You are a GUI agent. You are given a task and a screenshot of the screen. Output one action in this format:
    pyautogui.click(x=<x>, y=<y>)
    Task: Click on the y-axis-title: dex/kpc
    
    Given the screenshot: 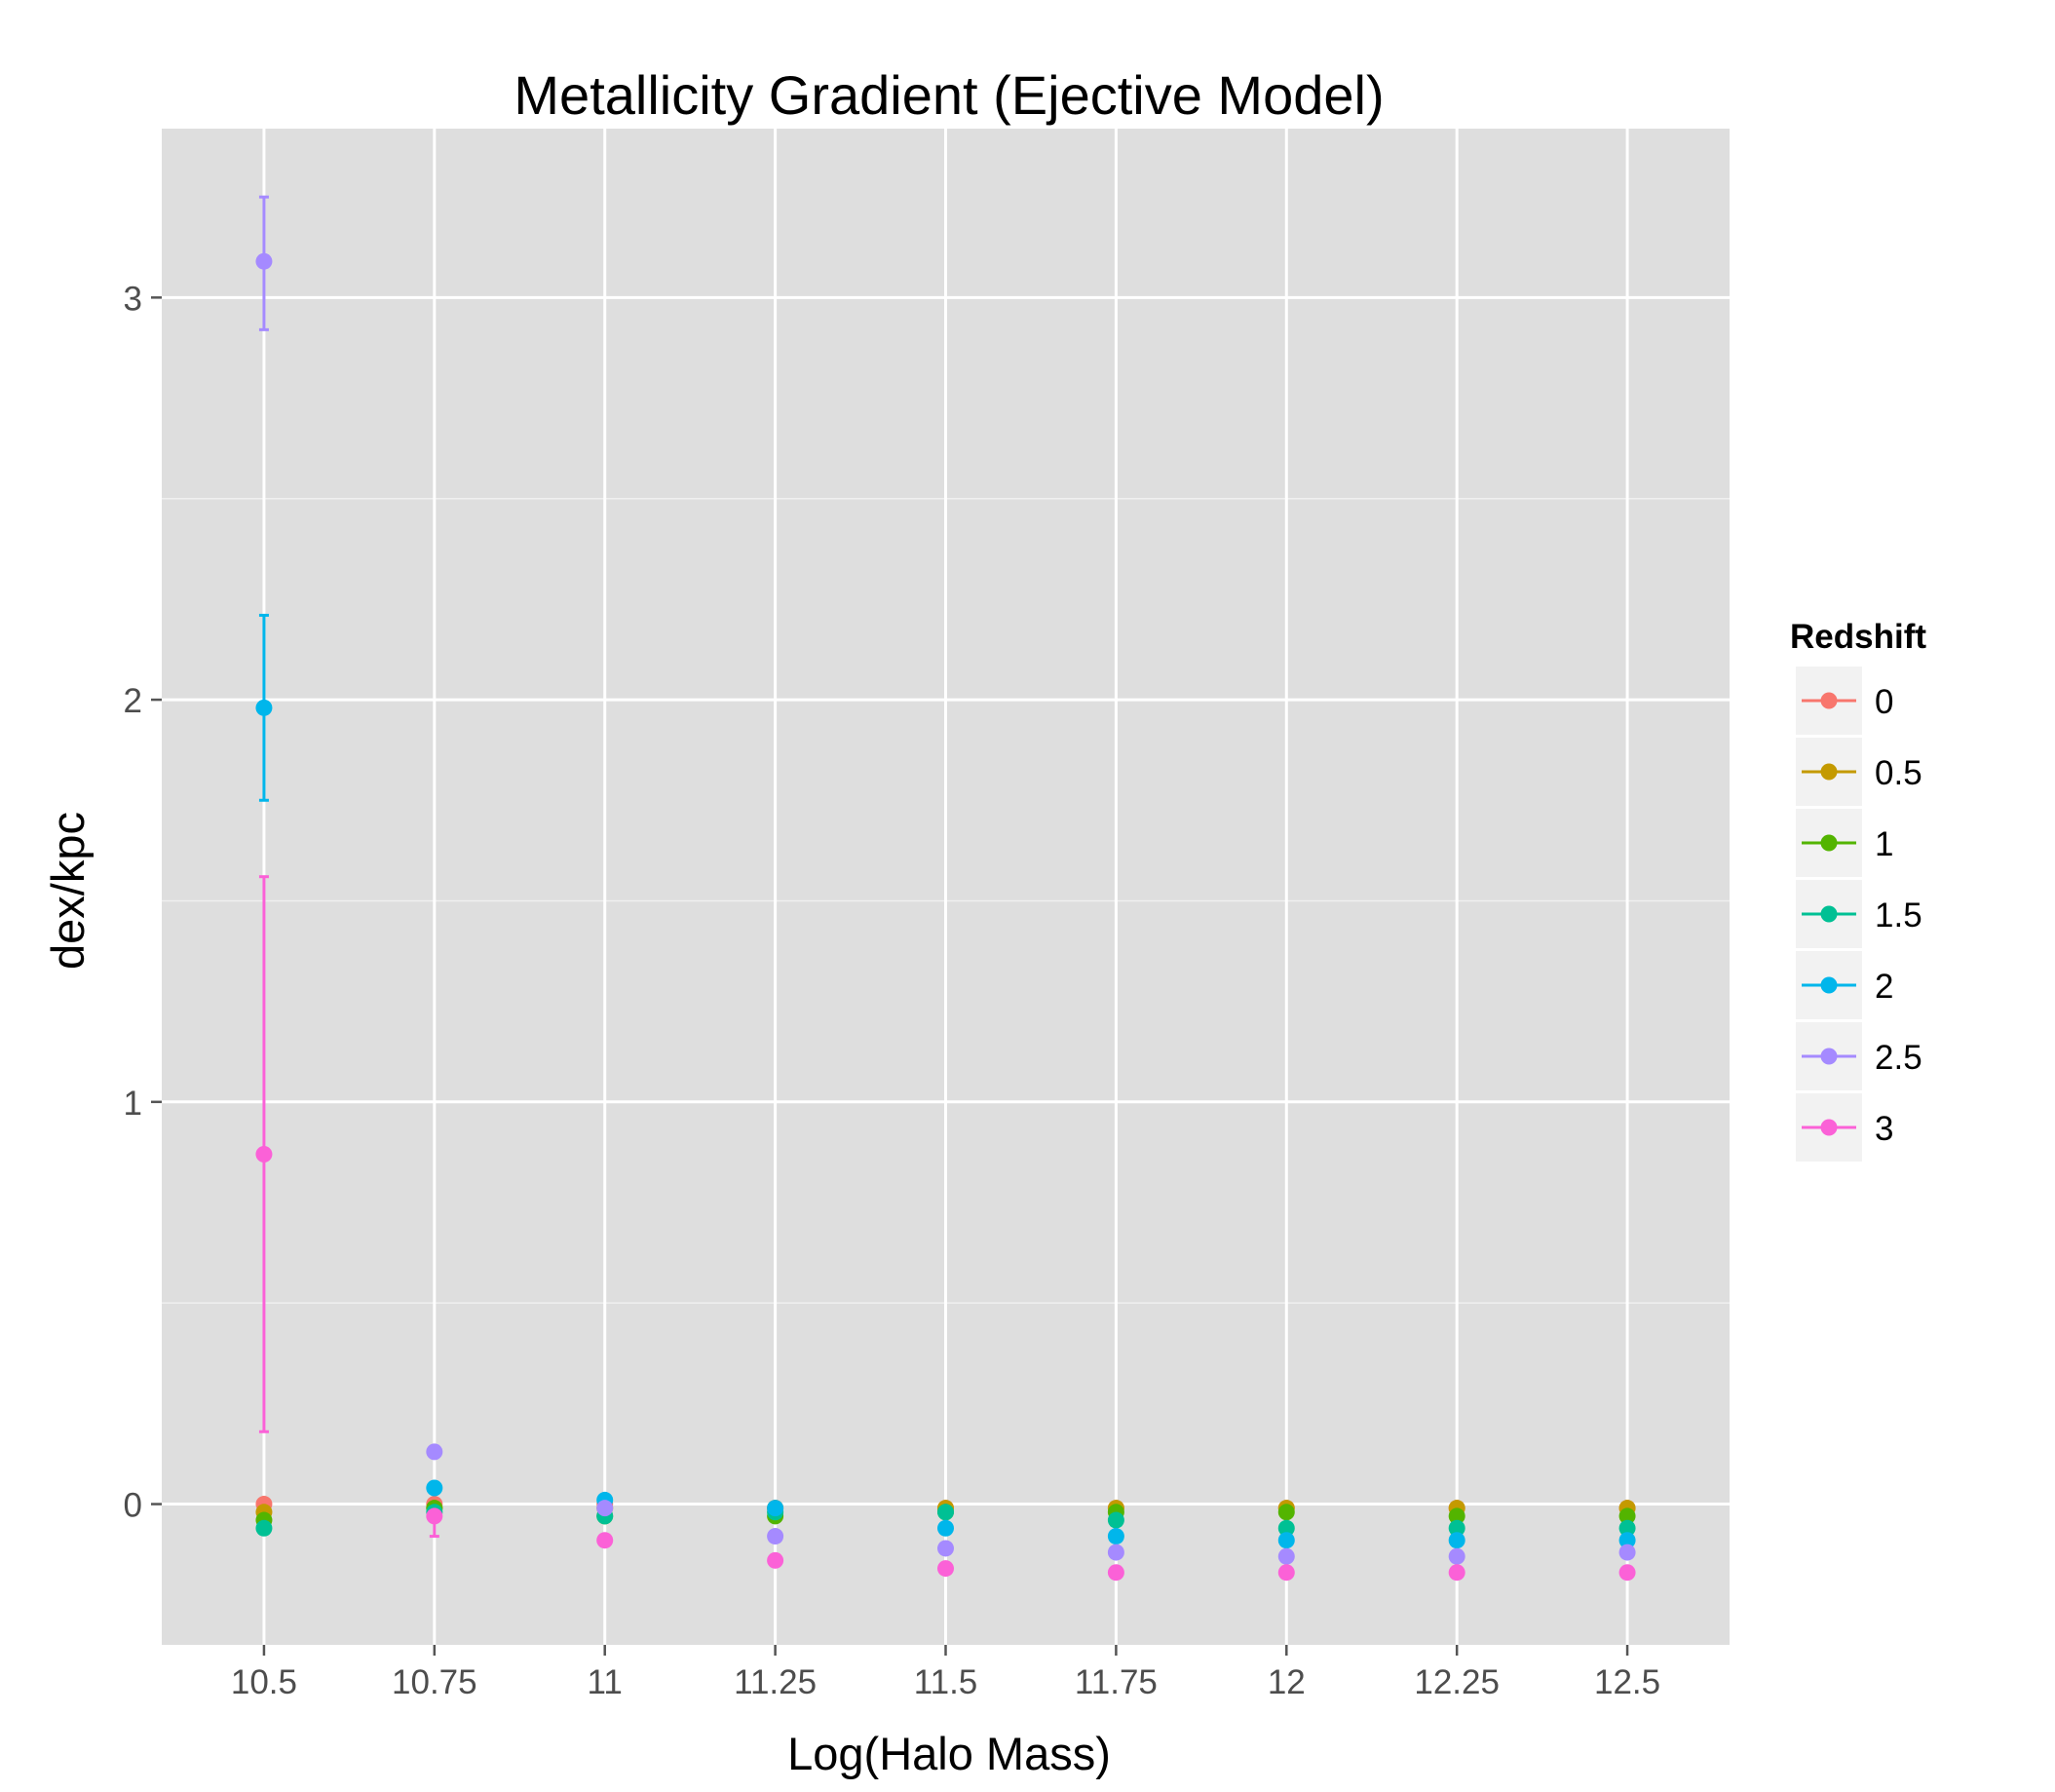 What is the action you would take?
    pyautogui.click(x=68, y=891)
    